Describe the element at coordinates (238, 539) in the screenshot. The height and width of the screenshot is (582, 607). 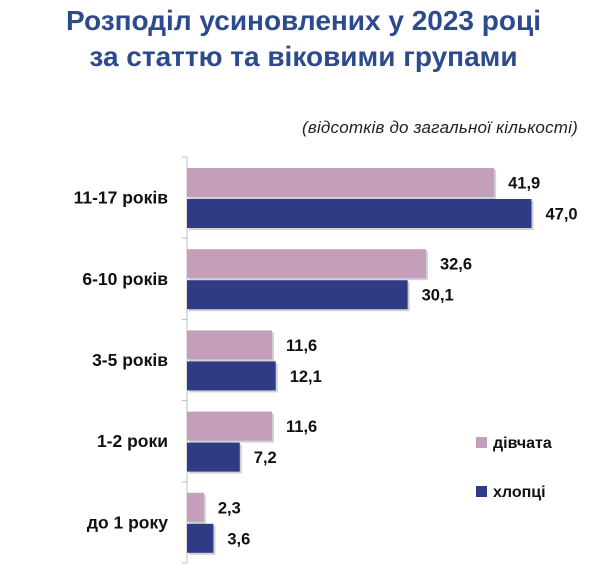
I see `data-label: 3,6` at that location.